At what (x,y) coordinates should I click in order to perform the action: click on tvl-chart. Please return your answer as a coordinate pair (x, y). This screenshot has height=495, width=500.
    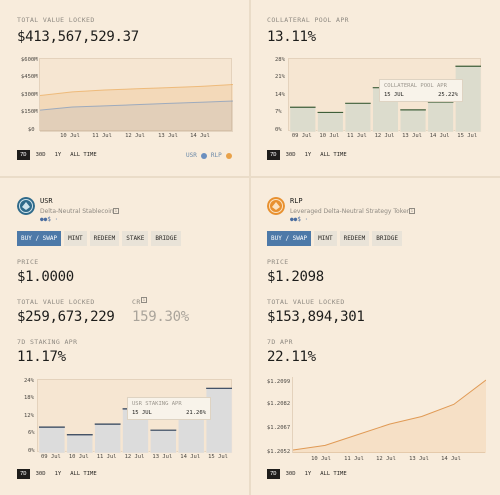
    Looking at the image, I should click on (136, 95).